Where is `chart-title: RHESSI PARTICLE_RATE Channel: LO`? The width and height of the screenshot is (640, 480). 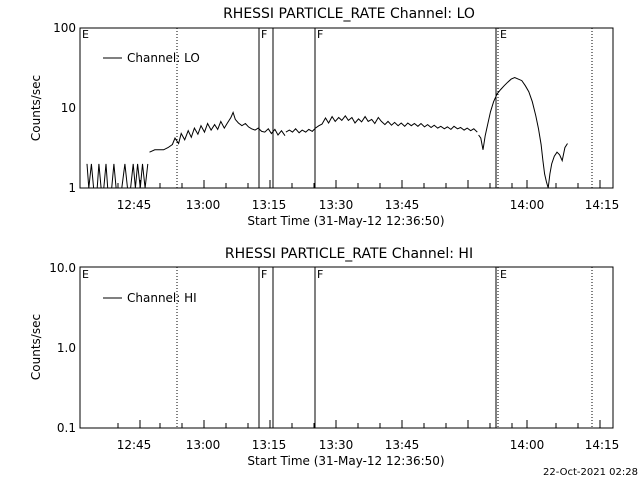 chart-title: RHESSI PARTICLE_RATE Channel: LO is located at coordinates (349, 14).